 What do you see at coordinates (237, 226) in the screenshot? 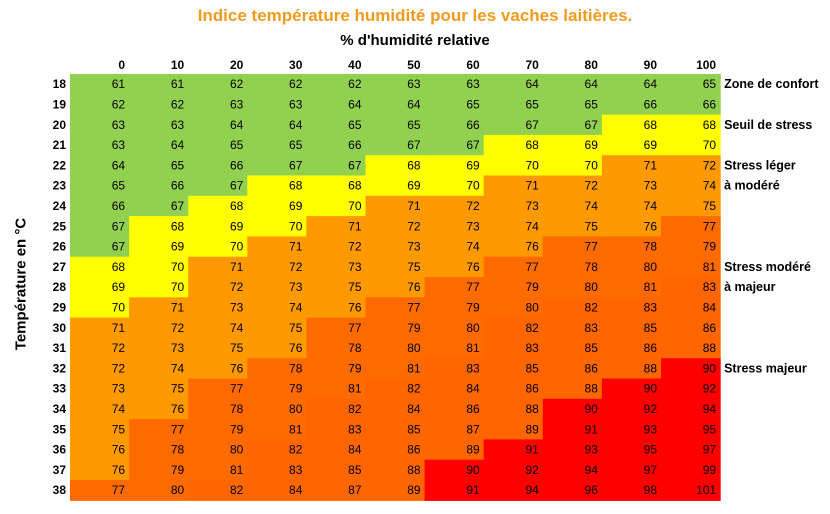
I see `cell-value: 69` at bounding box center [237, 226].